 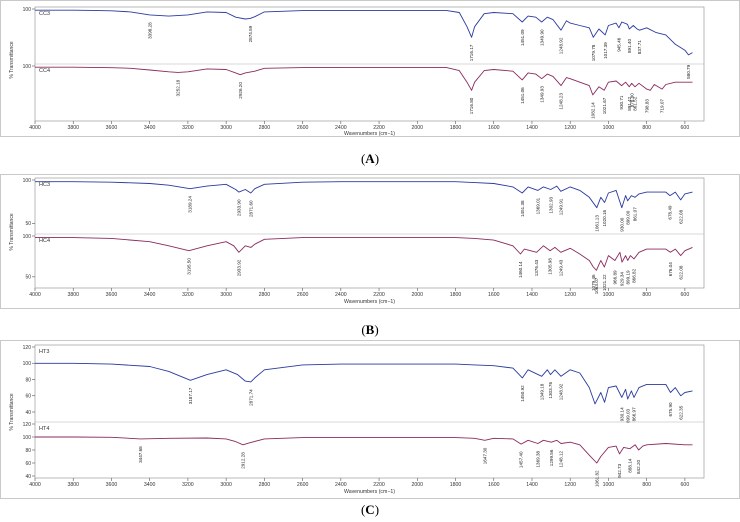 I want to click on y-tick-label: 120, so click(x=27, y=348).